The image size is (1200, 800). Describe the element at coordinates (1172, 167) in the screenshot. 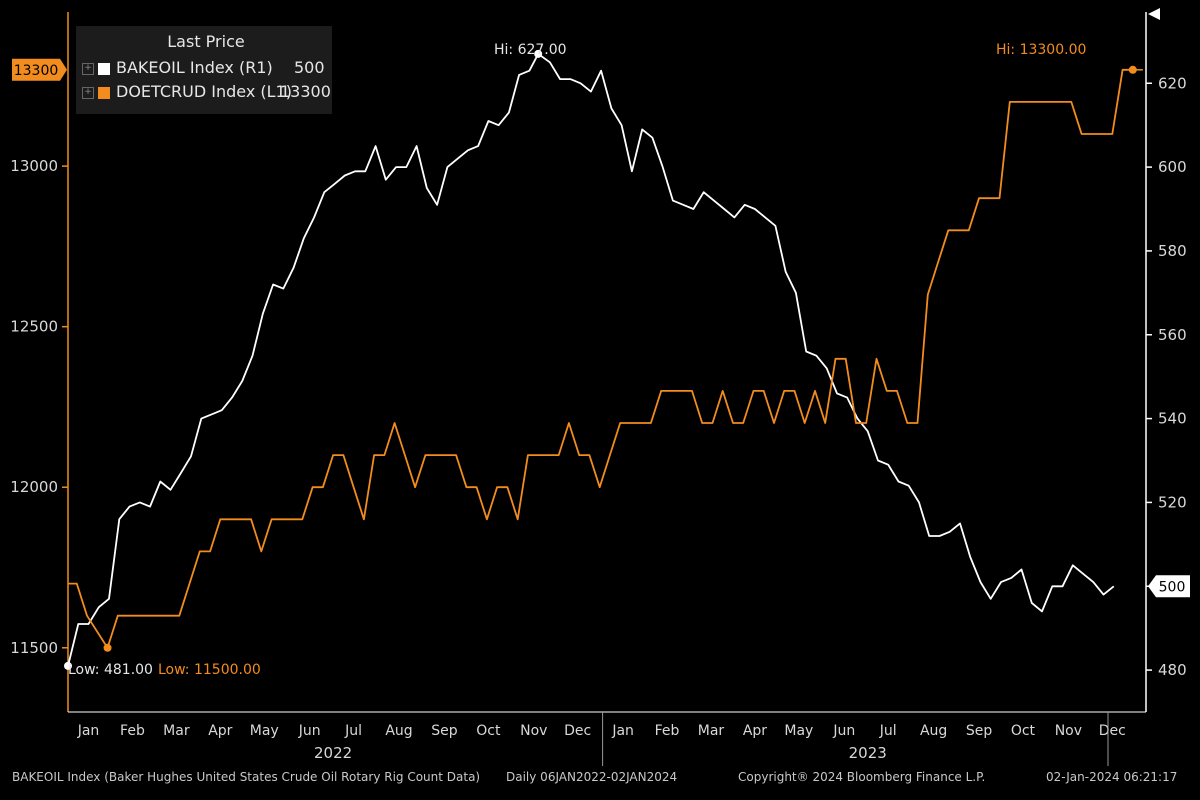

I see `right-tick-label: 600` at that location.